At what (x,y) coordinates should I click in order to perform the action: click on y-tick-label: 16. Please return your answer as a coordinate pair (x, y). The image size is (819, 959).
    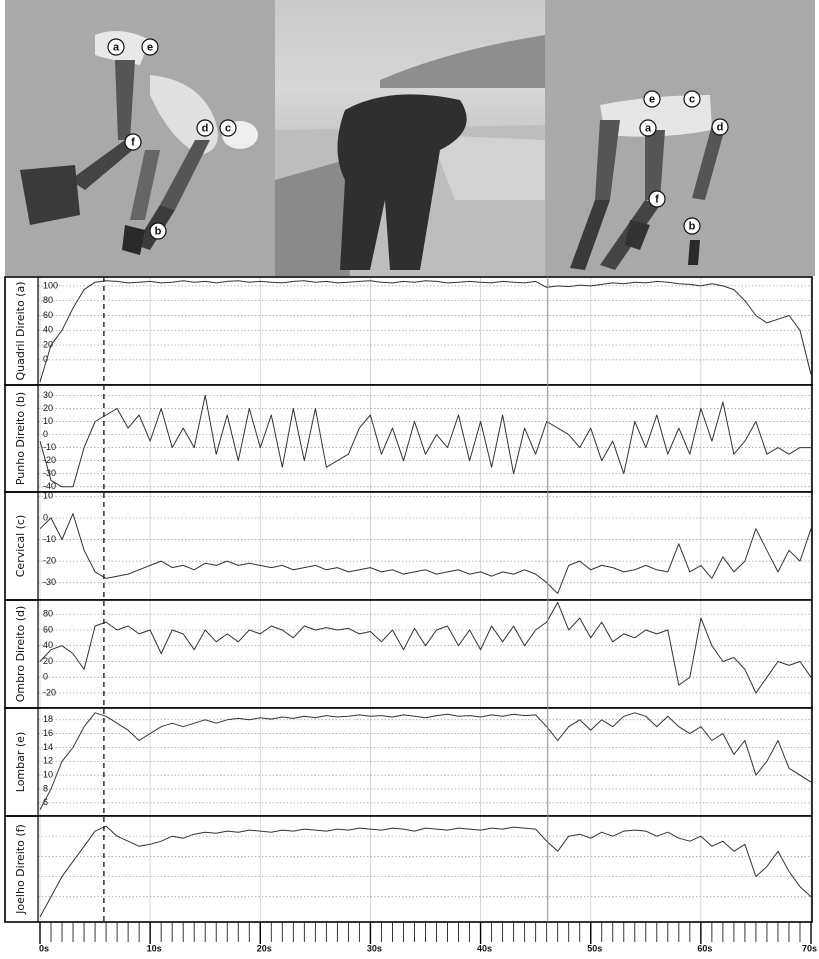
    Looking at the image, I should click on (48, 733).